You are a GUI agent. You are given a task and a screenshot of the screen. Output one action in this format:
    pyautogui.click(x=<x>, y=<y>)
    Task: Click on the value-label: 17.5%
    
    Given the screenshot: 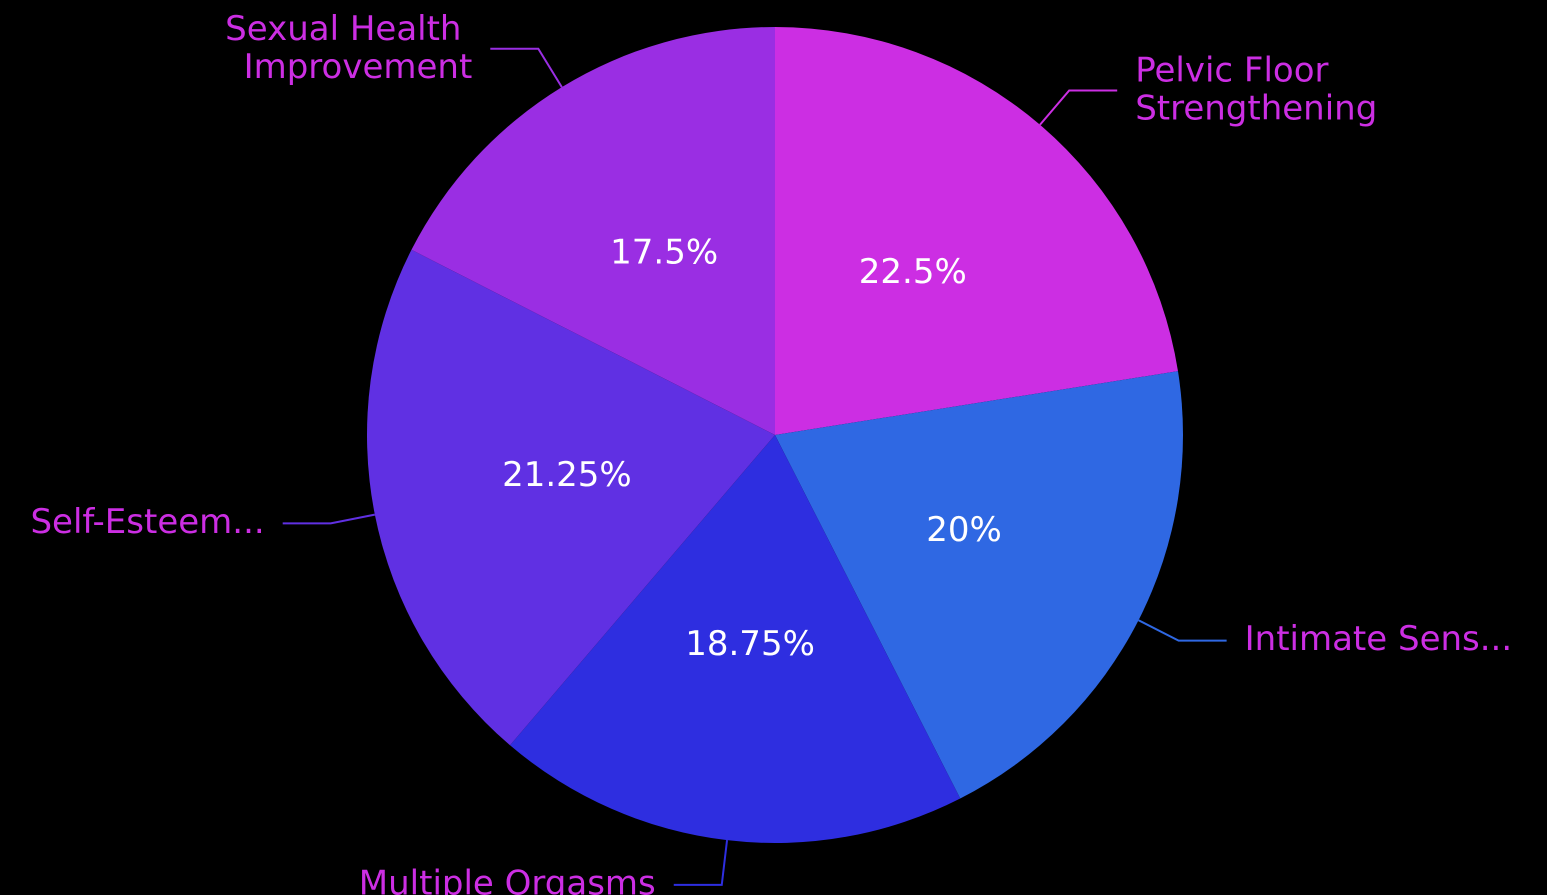 What is the action you would take?
    pyautogui.click(x=664, y=253)
    